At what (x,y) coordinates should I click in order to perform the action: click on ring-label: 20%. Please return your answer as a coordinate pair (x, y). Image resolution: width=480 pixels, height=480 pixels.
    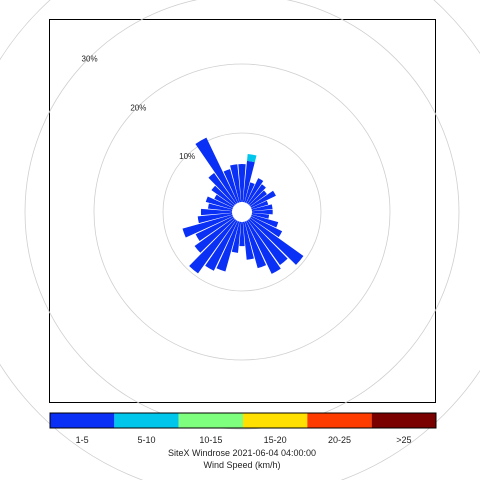
    Looking at the image, I should click on (138, 107).